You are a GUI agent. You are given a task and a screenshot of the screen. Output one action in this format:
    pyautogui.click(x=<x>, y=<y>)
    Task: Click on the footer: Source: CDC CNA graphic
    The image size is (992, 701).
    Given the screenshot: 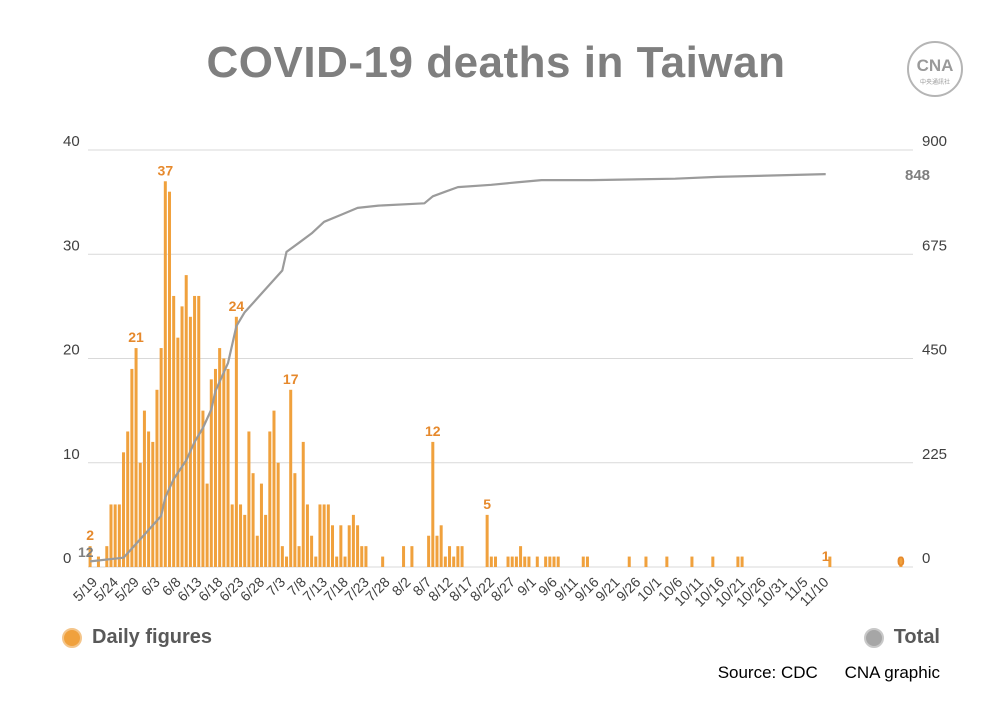 What is the action you would take?
    pyautogui.click(x=818, y=673)
    